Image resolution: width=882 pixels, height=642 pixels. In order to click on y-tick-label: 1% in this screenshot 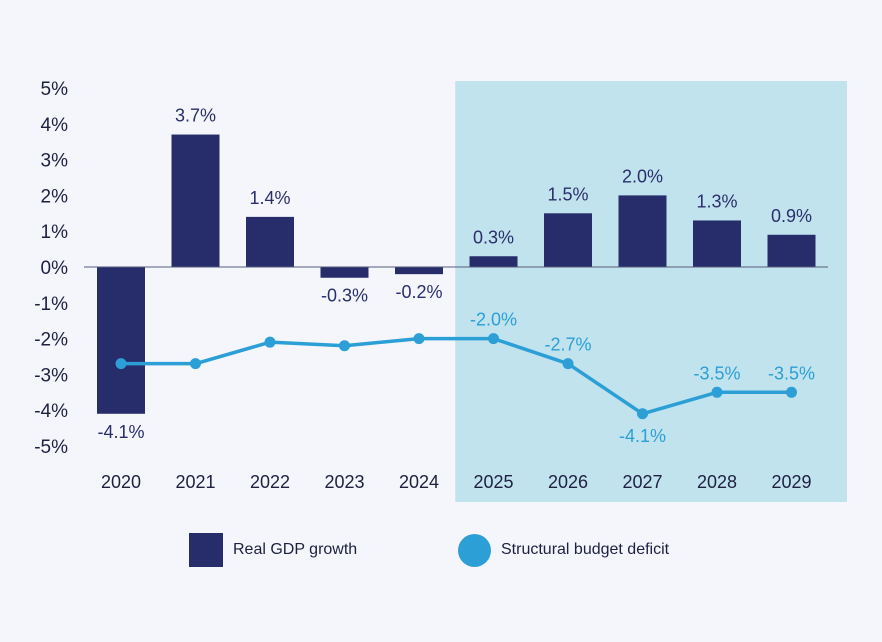, I will do `click(55, 232)`.